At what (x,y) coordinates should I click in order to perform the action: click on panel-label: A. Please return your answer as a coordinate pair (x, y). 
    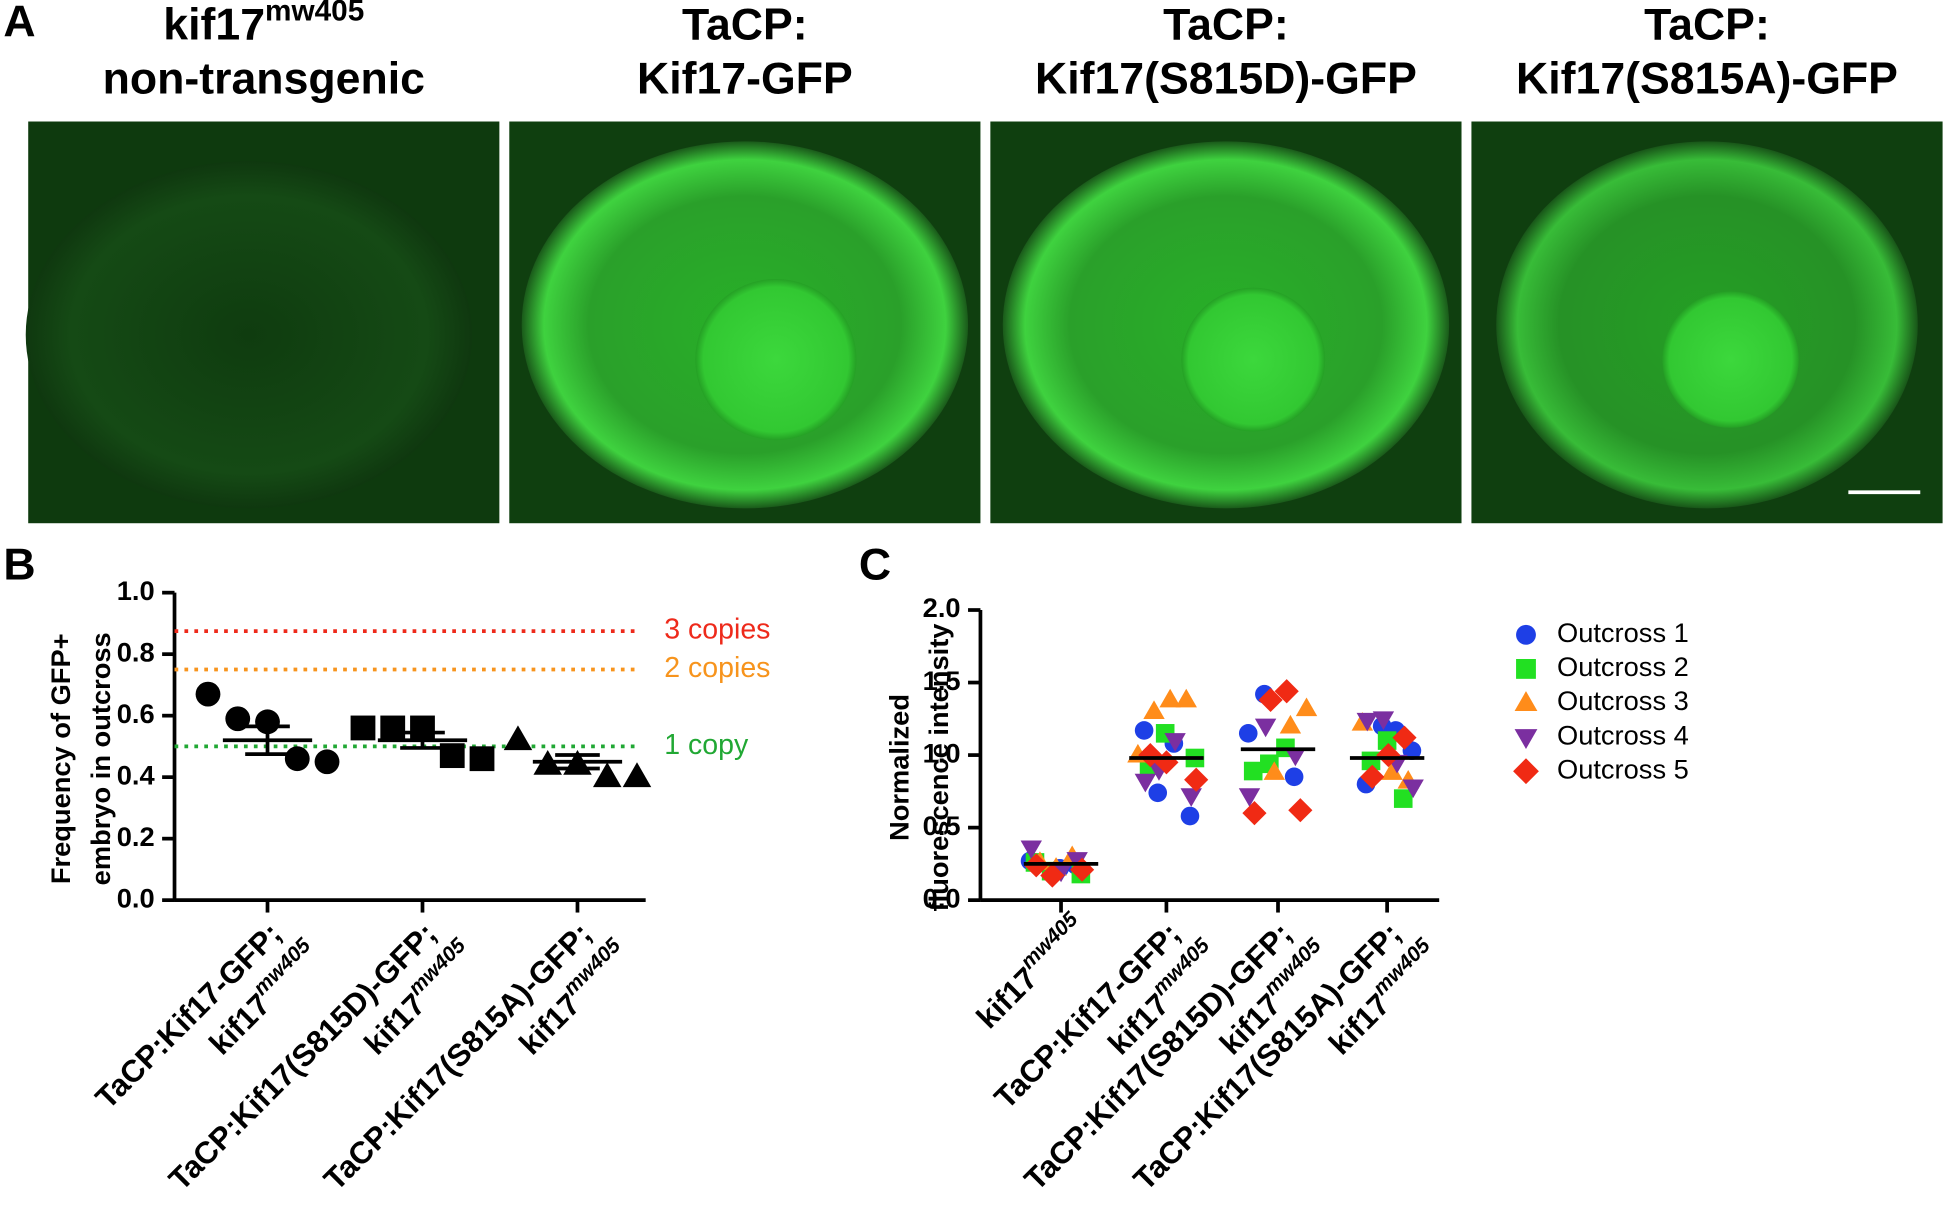
    Looking at the image, I should click on (19, 23).